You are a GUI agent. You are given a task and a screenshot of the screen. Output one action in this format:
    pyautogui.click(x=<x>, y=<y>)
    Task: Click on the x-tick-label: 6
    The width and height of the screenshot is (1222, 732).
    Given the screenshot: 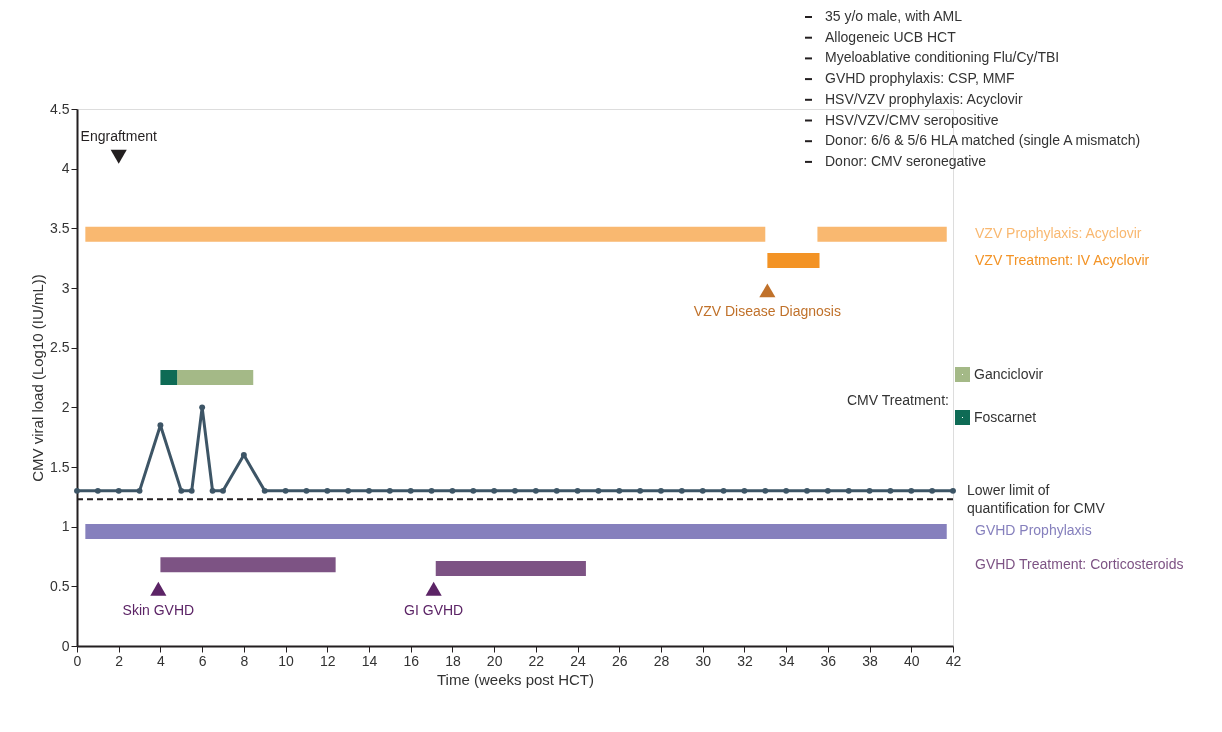 What is the action you would take?
    pyautogui.click(x=202, y=660)
    